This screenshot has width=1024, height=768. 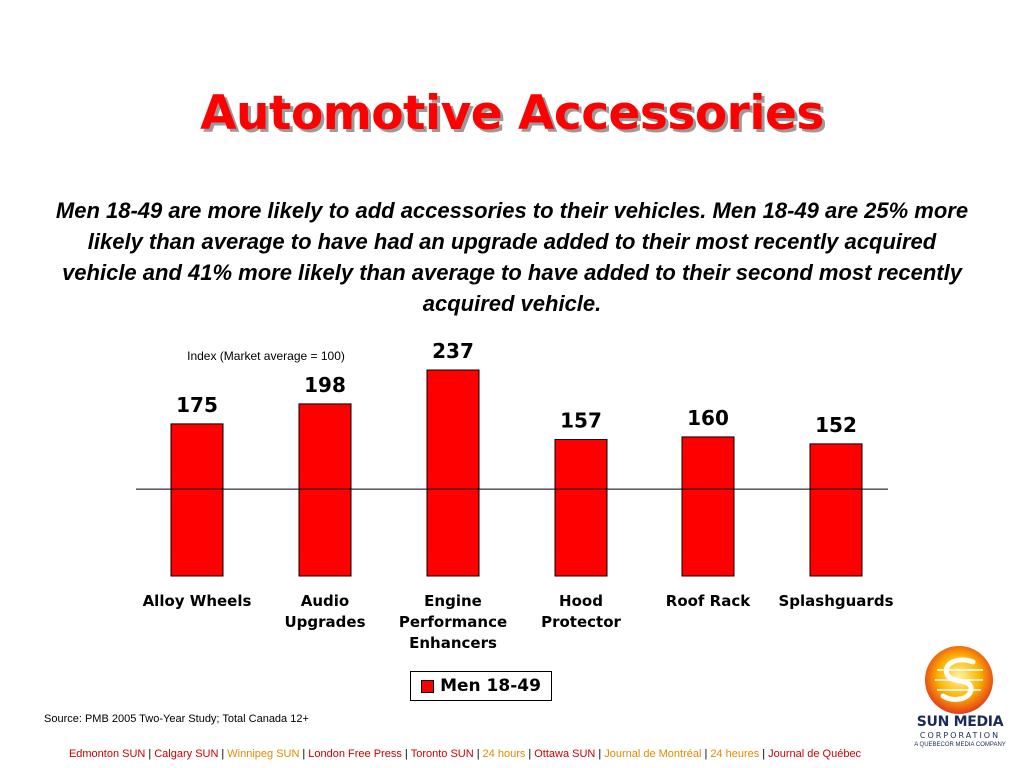 I want to click on category-label: Splashguards, so click(x=835, y=601).